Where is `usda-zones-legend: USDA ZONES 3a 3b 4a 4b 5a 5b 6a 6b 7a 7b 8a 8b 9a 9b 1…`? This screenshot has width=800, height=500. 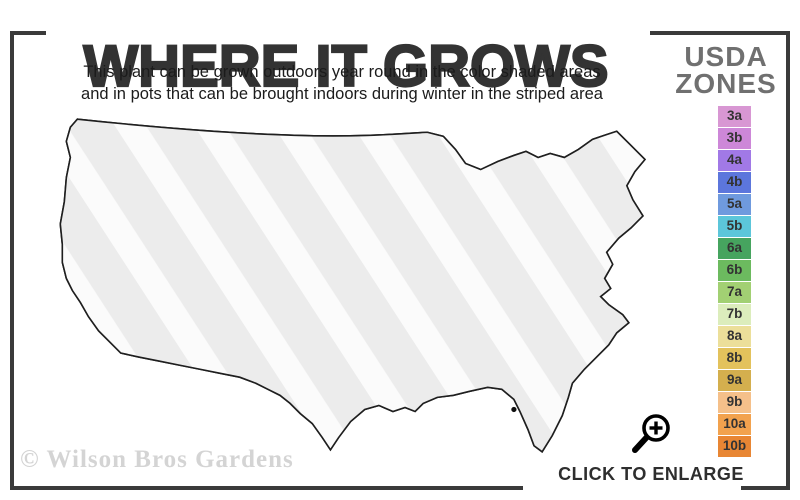 usda-zones-legend: USDA ZONES 3a 3b 4a 4b 5a 5b 6a 6b 7a 7b 8a 8b 9a 9b 1… is located at coordinates (726, 249).